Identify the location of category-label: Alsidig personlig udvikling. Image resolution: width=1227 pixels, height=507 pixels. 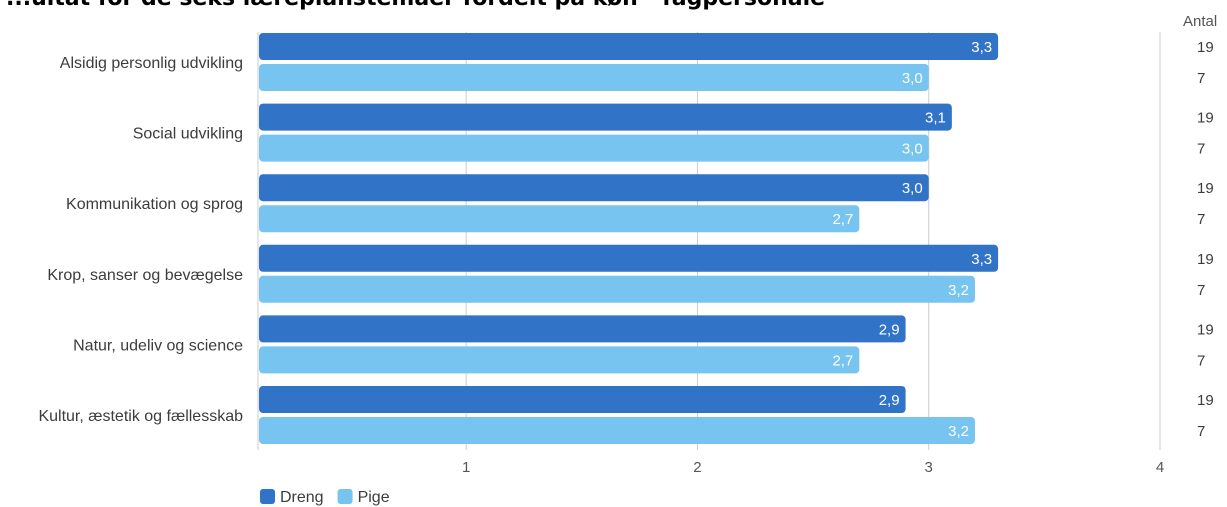
(151, 63).